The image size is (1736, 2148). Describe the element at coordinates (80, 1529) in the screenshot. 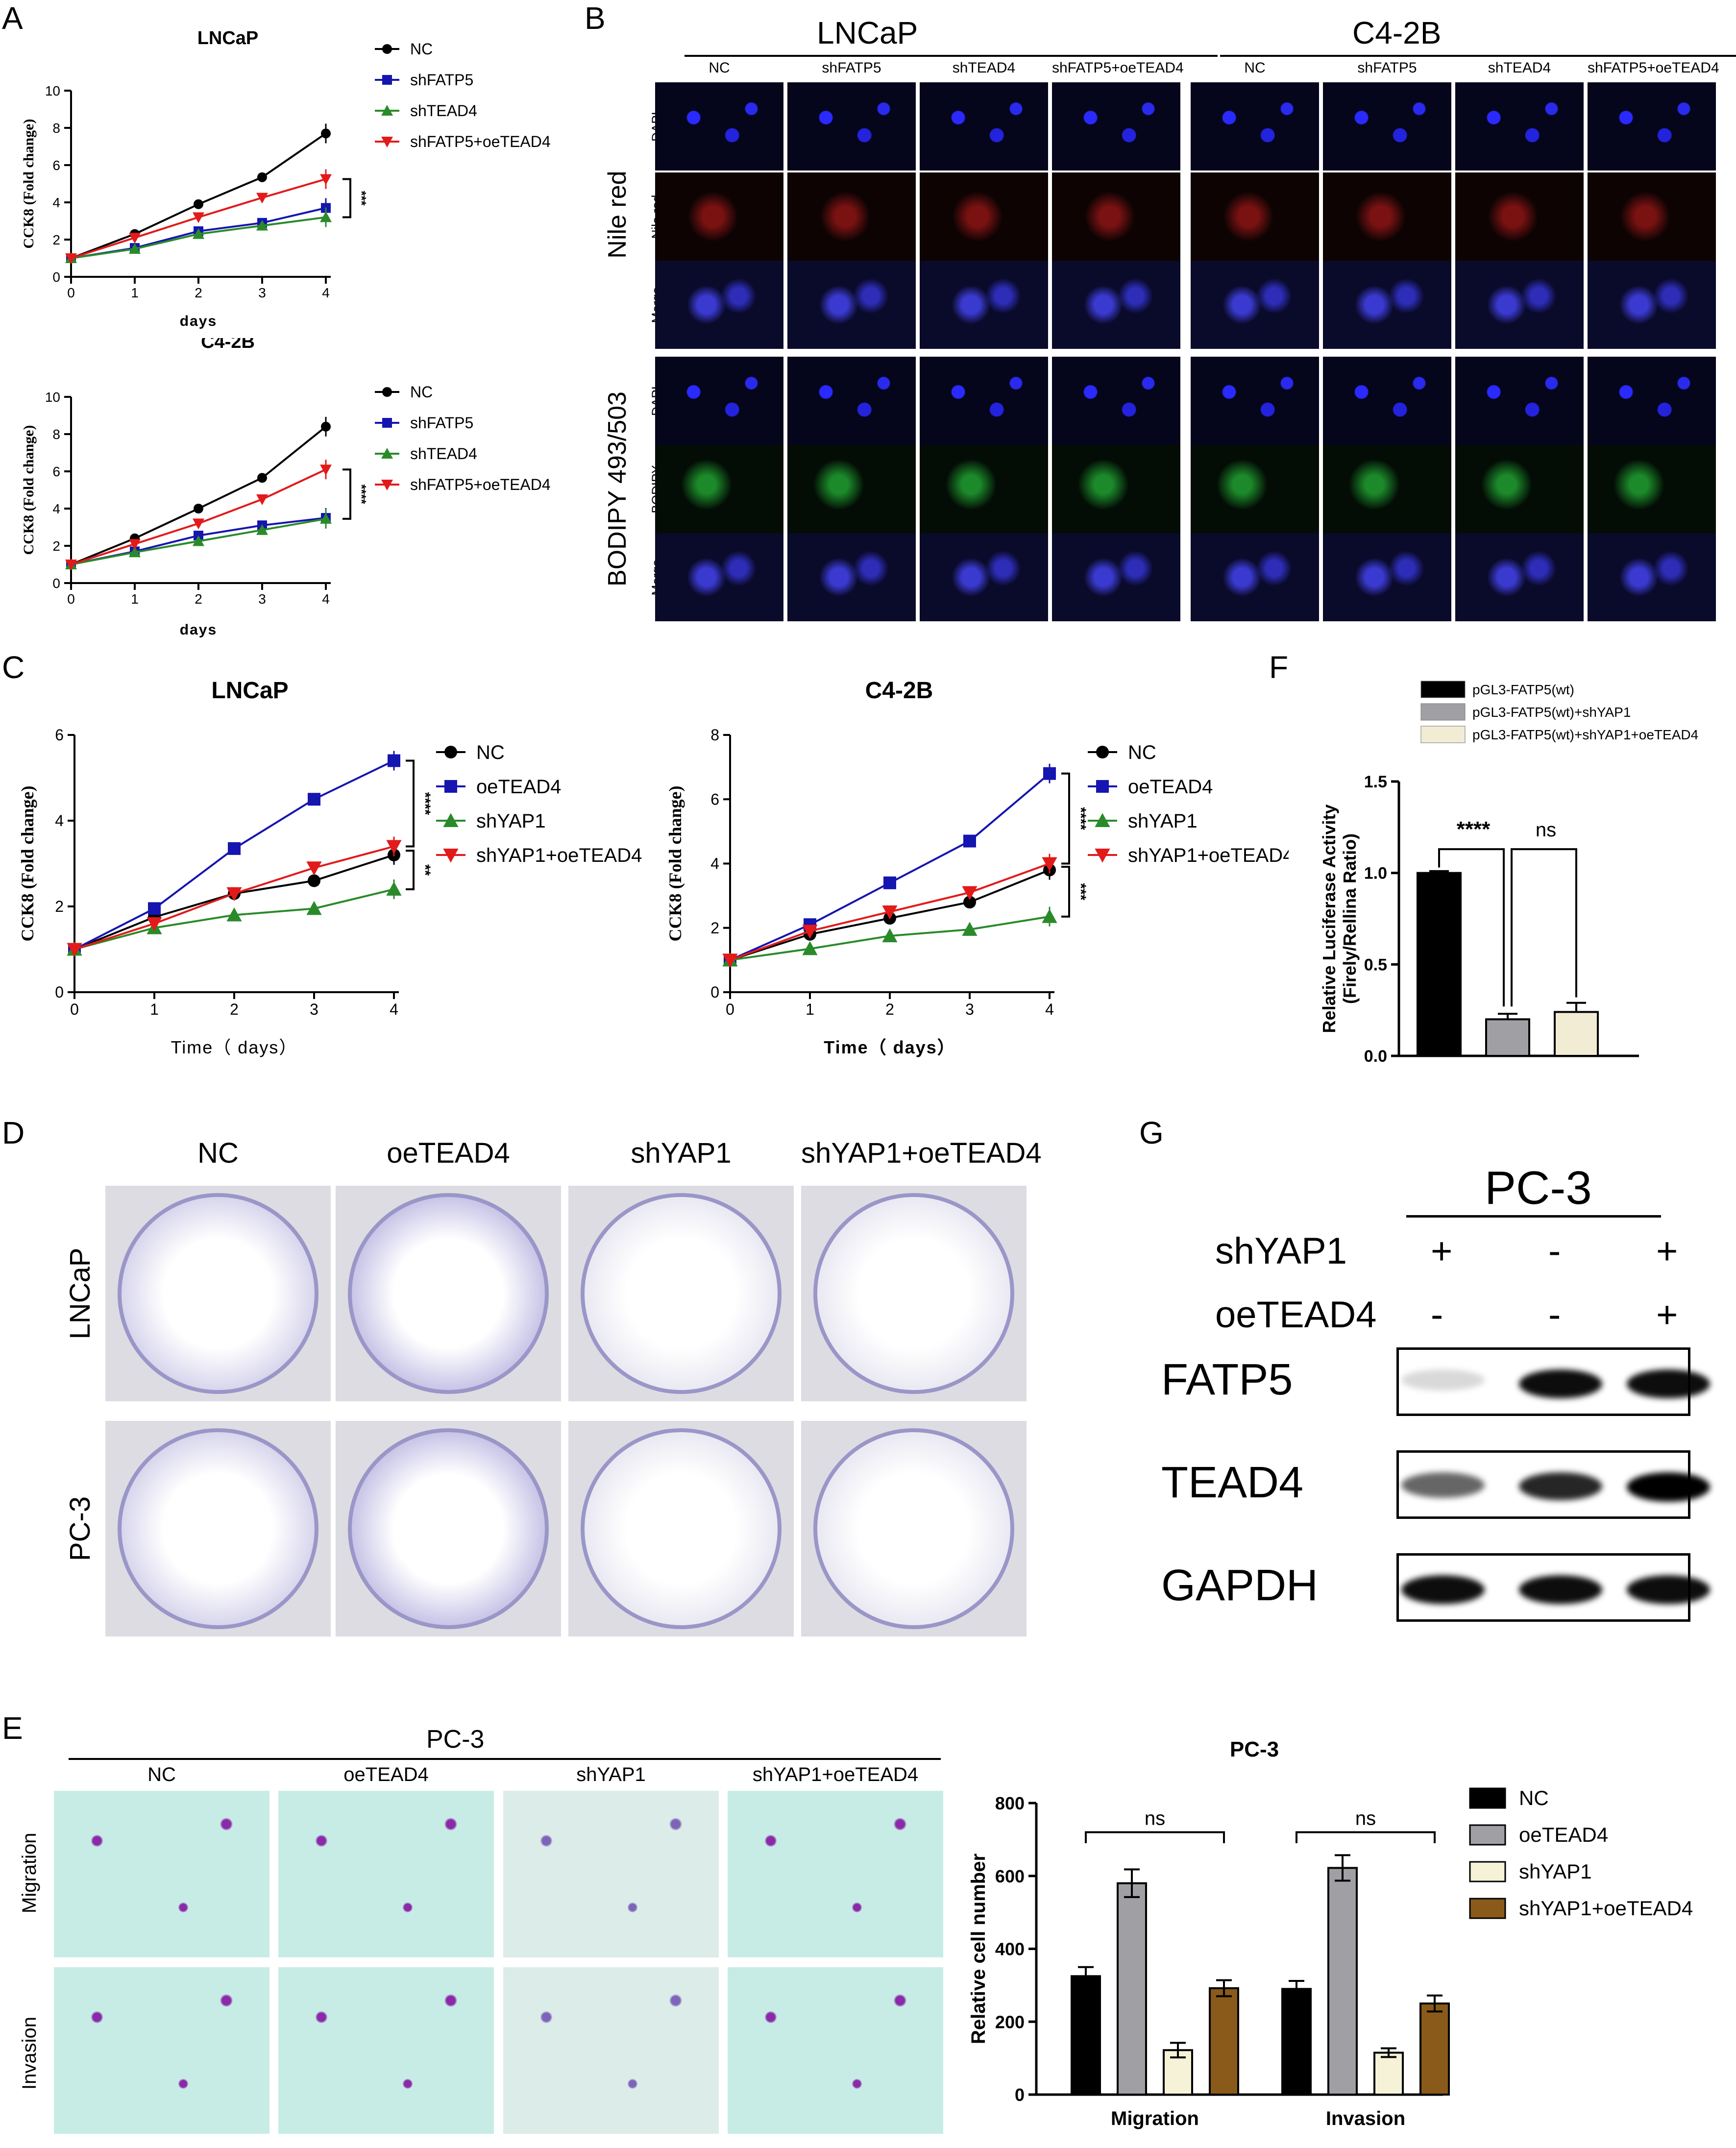

I see `row-label: PC-3` at that location.